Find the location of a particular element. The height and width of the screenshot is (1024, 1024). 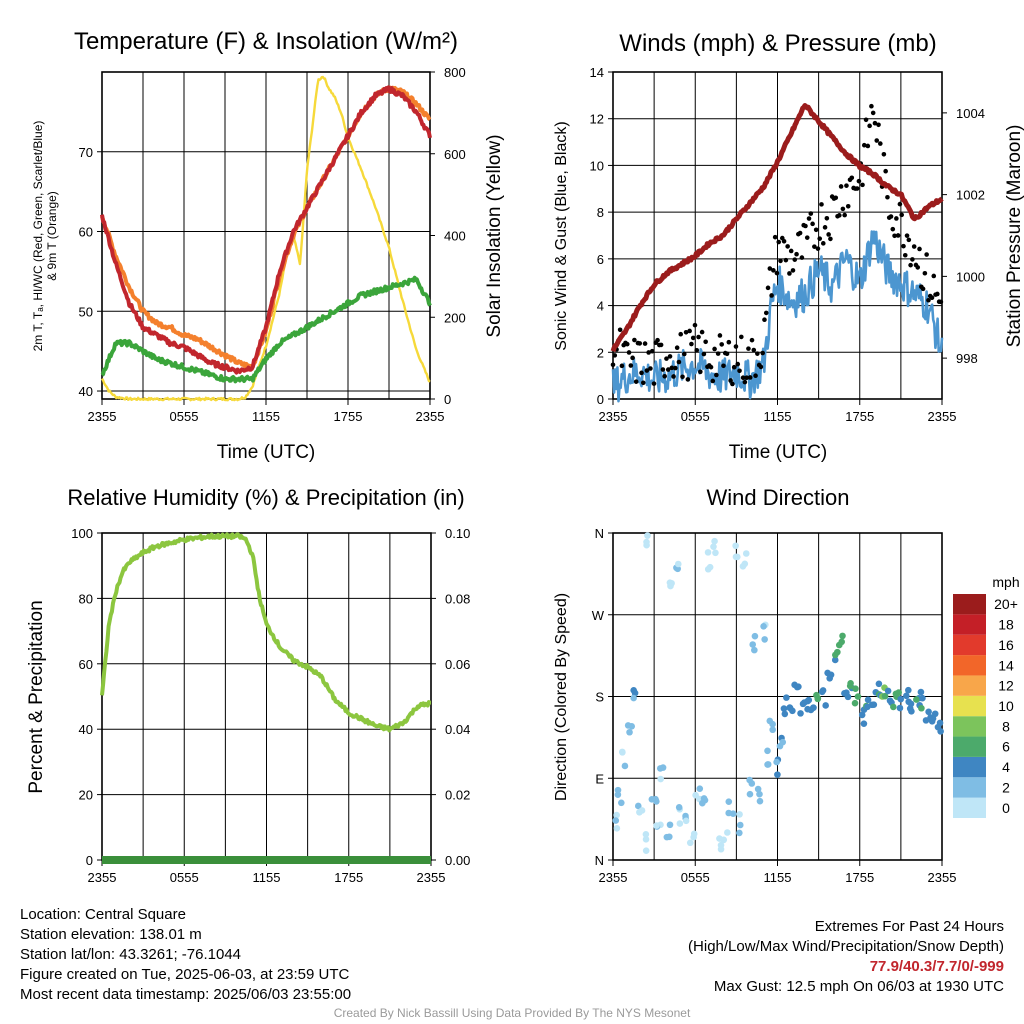

y-axis-label: Percent & Precipitation is located at coordinates (36, 696).